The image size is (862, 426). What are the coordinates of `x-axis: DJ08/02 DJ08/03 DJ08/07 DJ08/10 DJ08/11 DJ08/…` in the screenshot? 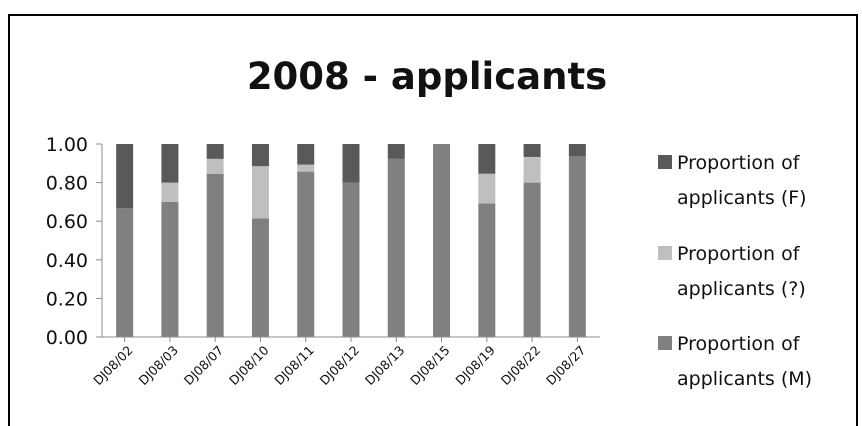 It's located at (345, 362).